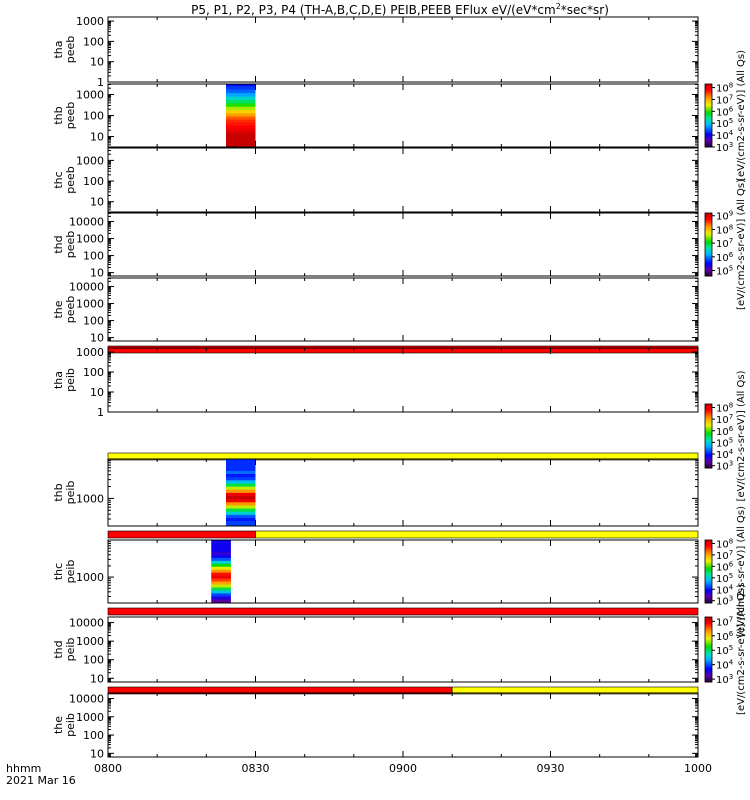  What do you see at coordinates (741, 115) in the screenshot?
I see `colorbar-label: [eV/(cm2-s-sr-eV)] (All Qs)` at bounding box center [741, 115].